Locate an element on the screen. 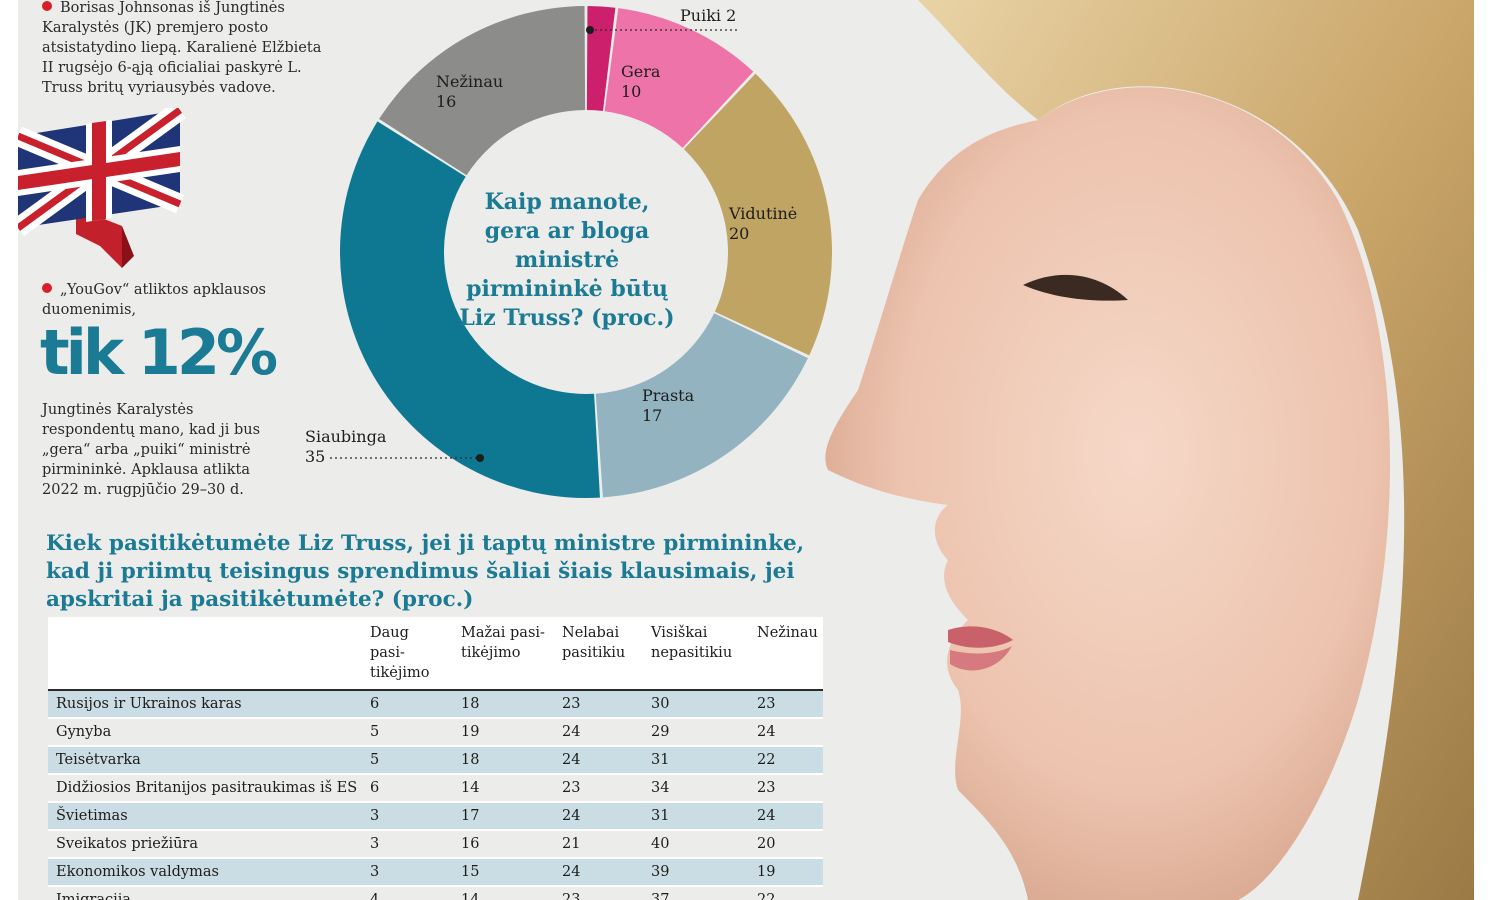 The height and width of the screenshot is (900, 1500). leader-dot-puiki is located at coordinates (590, 30).